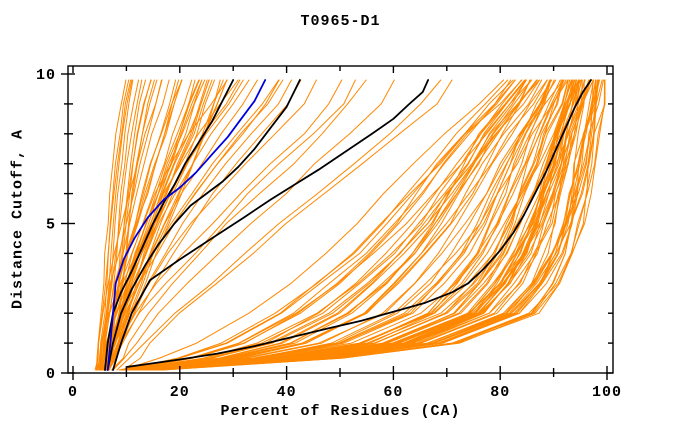  I want to click on x-tick-label: 80, so click(500, 392).